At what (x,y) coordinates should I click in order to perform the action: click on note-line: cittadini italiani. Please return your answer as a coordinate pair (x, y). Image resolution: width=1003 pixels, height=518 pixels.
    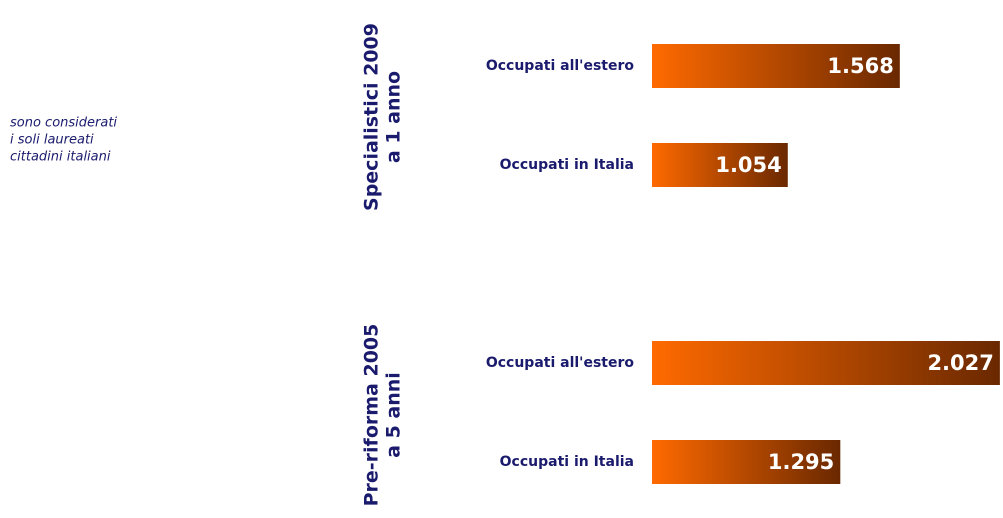
    Looking at the image, I should click on (60, 157).